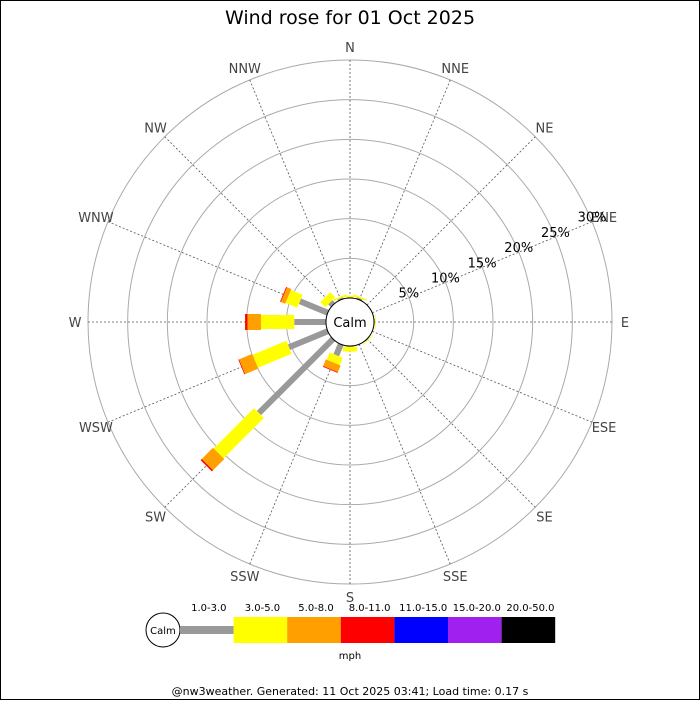 This screenshot has height=704, width=700. What do you see at coordinates (423, 608) in the screenshot?
I see `legend-label-4: 11.0-15.0` at bounding box center [423, 608].